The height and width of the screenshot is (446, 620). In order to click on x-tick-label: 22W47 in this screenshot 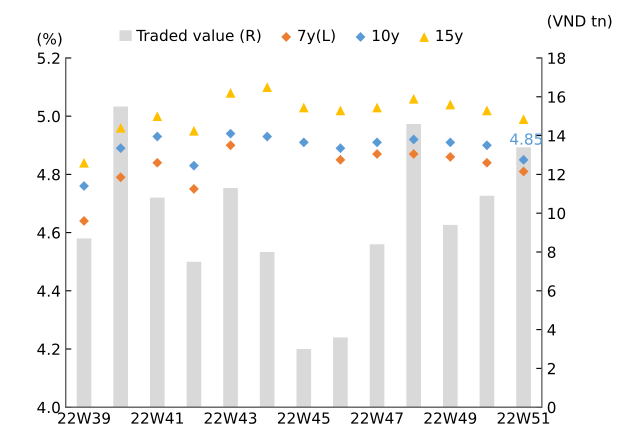, I will do `click(377, 418)`.